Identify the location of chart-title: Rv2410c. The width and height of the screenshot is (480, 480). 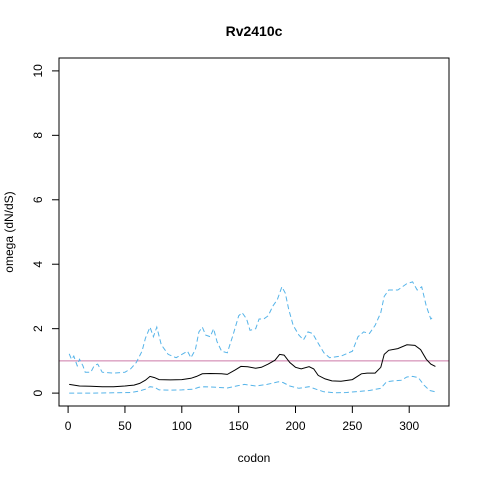
(254, 31).